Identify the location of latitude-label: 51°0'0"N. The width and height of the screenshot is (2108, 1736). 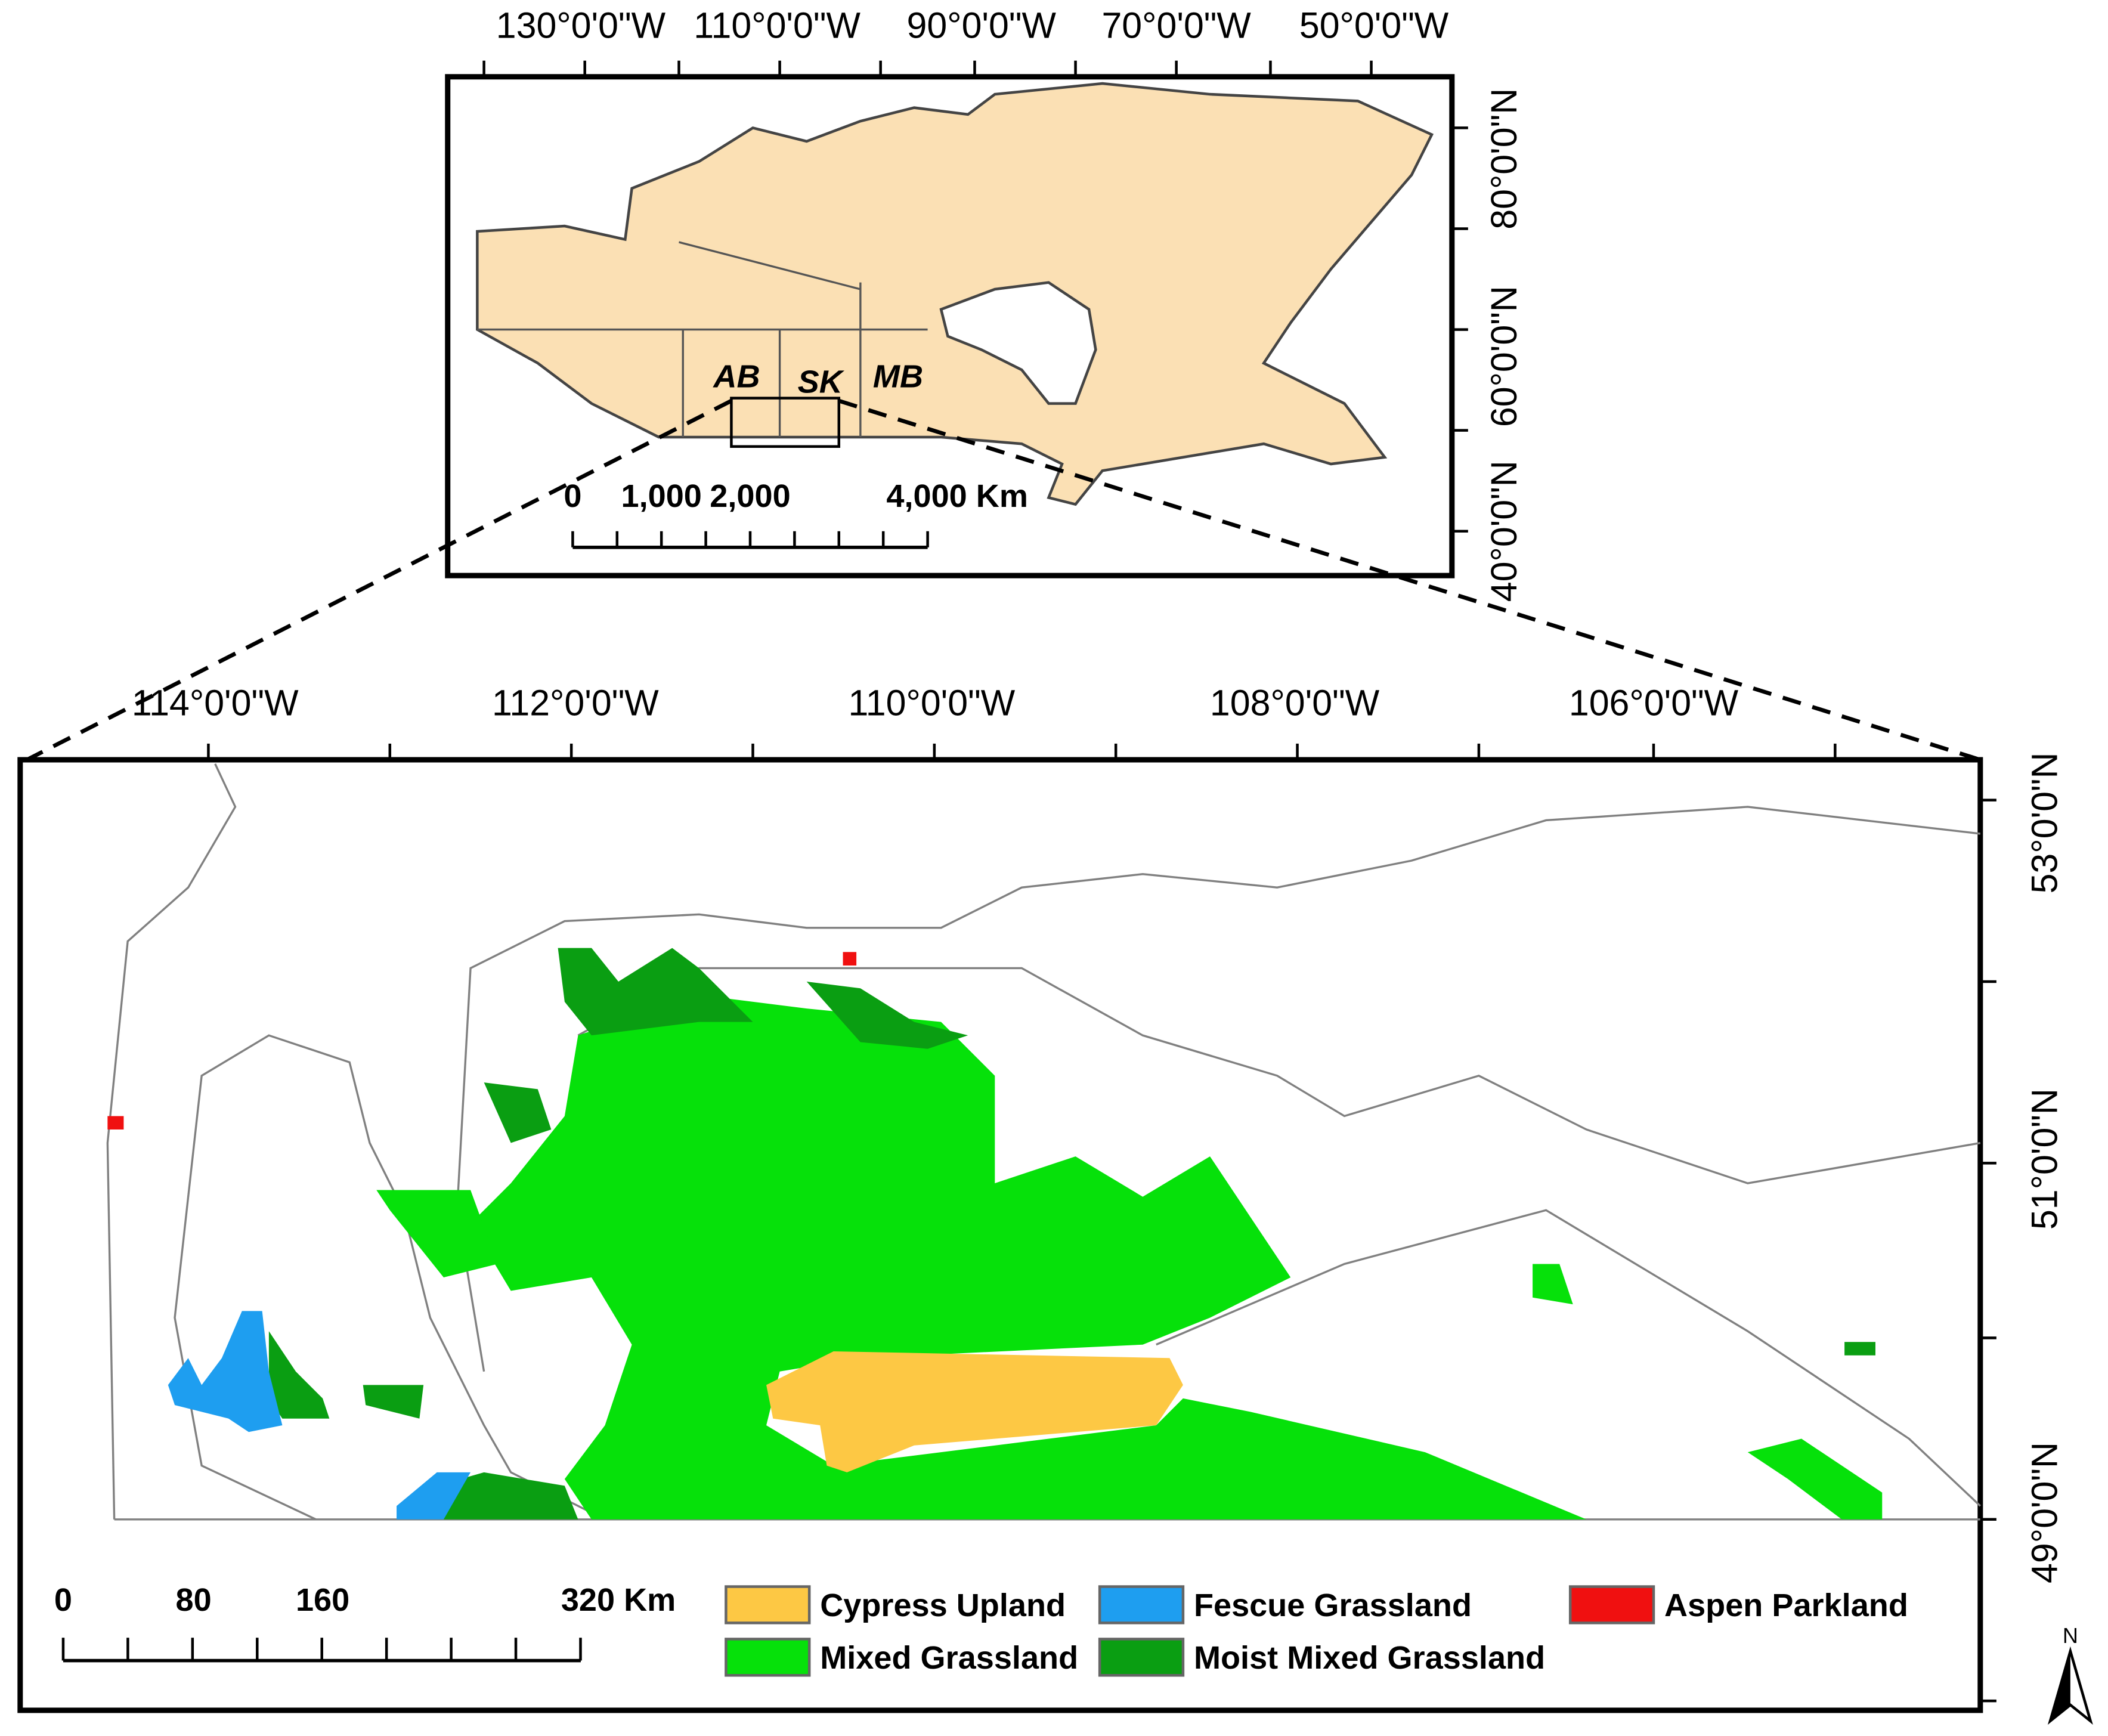
(2044, 1159).